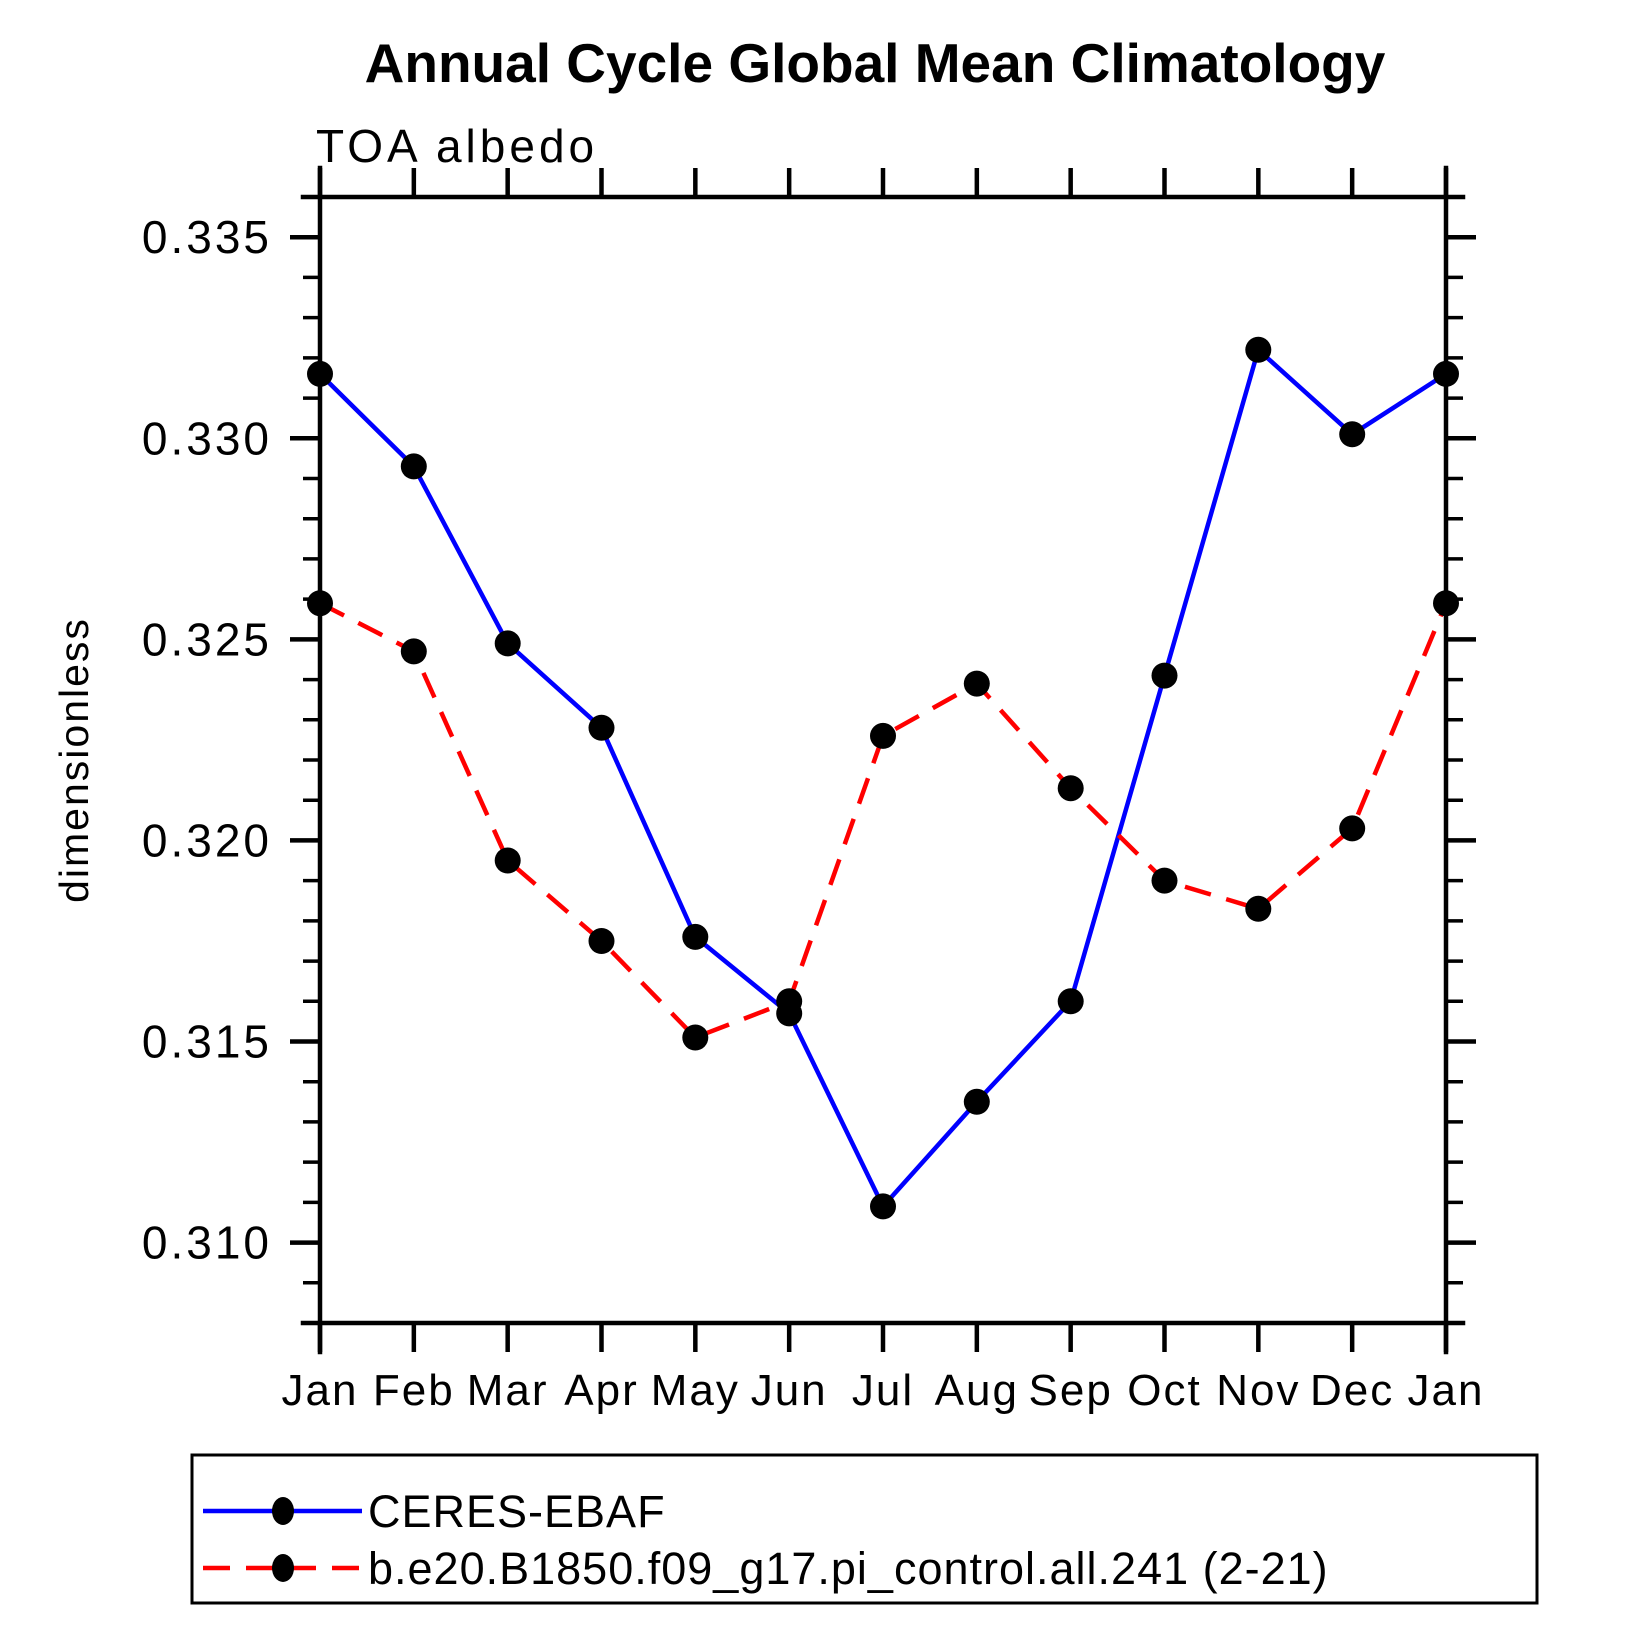 This screenshot has height=1641, width=1641. I want to click on y-axis-tick-label: 0.330, so click(207, 438).